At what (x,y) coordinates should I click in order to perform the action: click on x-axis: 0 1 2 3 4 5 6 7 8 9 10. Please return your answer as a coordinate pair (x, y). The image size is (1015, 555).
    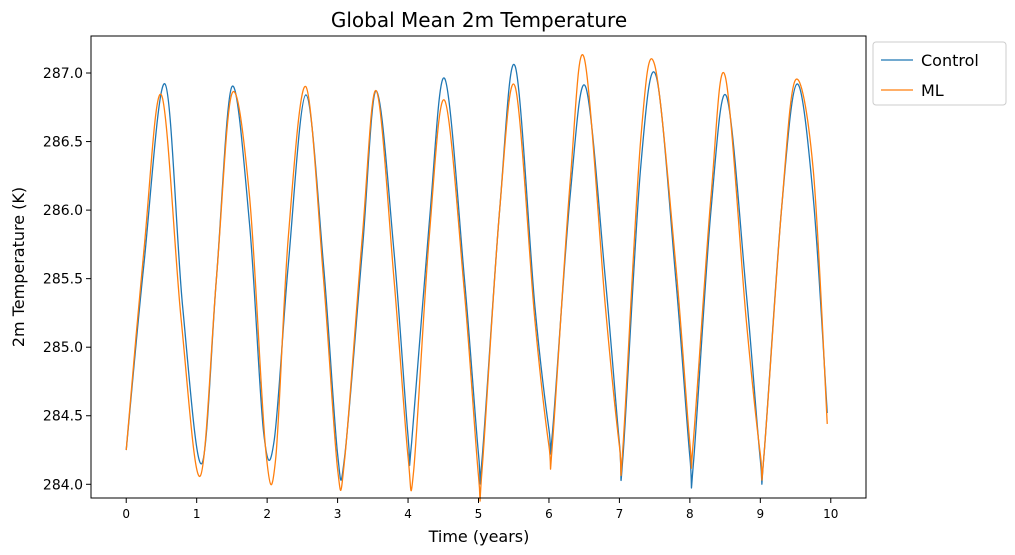
    Looking at the image, I should click on (480, 509).